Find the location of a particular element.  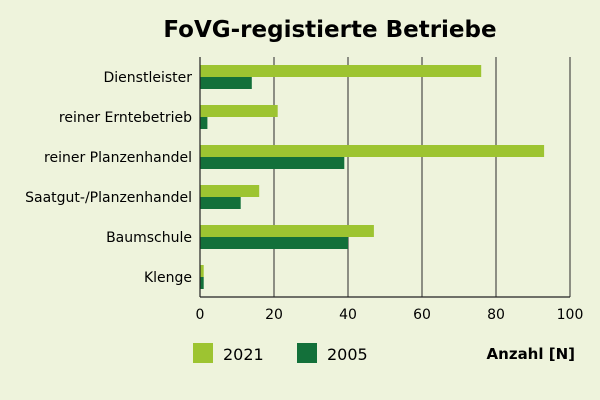

legend-swatch-2005 is located at coordinates (307, 353).